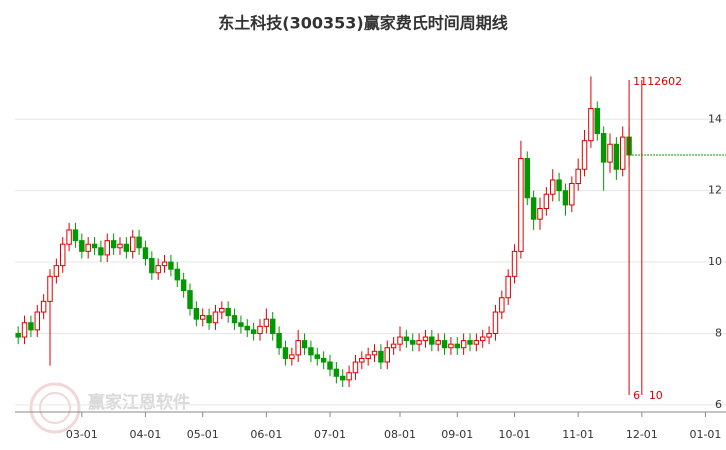  What do you see at coordinates (642, 434) in the screenshot?
I see `x-tick-label: 12-01` at bounding box center [642, 434].